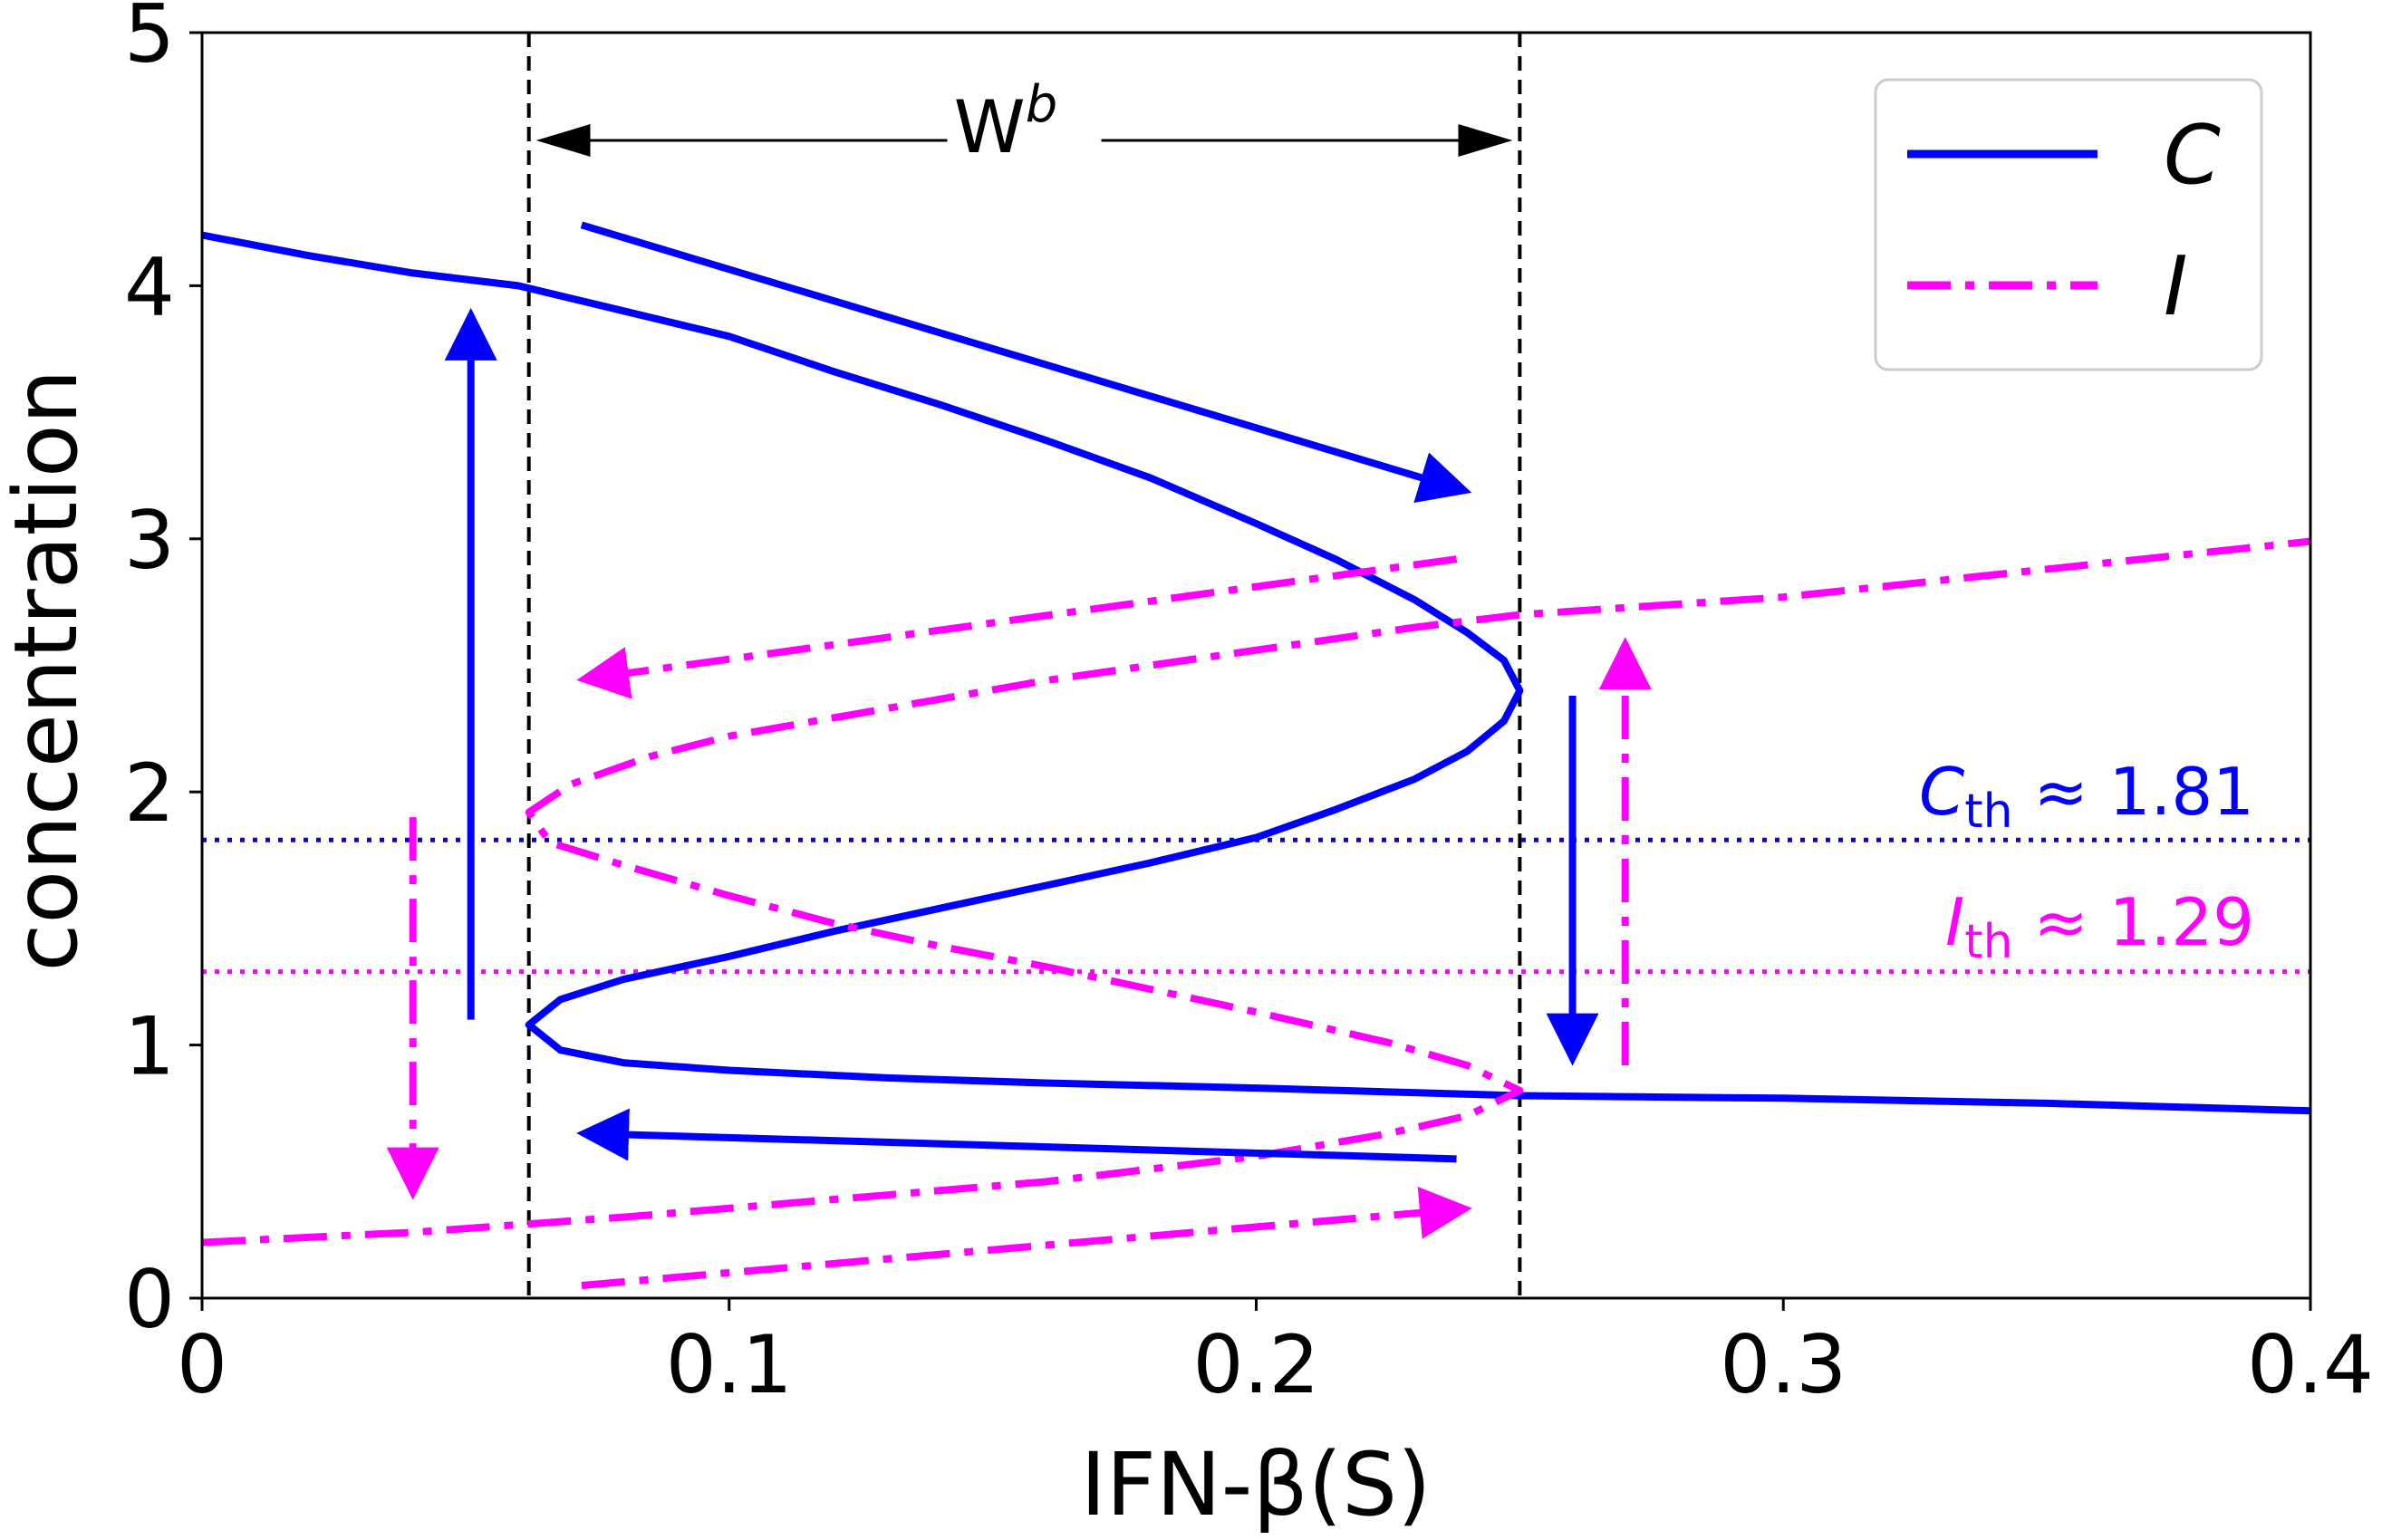 This screenshot has width=2382, height=1540. Describe the element at coordinates (1006, 122) in the screenshot. I see `window-label: Wb` at that location.